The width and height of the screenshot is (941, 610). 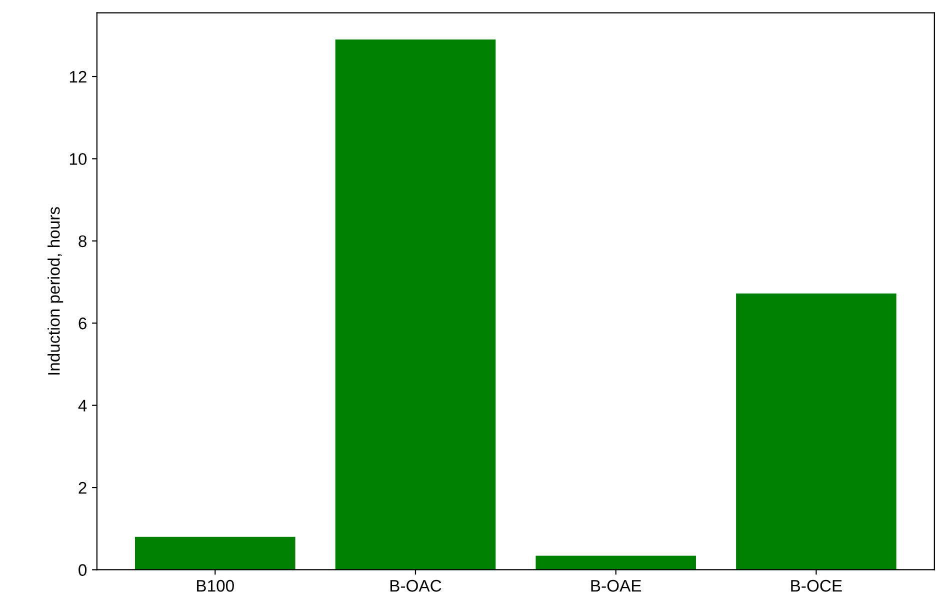 What do you see at coordinates (416, 586) in the screenshot?
I see `x-tick-label: B-OAC` at bounding box center [416, 586].